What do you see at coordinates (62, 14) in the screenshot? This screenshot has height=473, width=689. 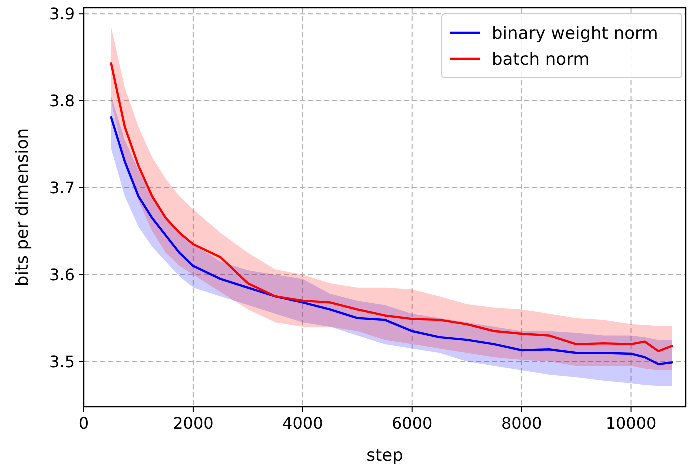 I see `y-tick-label: 3.9` at bounding box center [62, 14].